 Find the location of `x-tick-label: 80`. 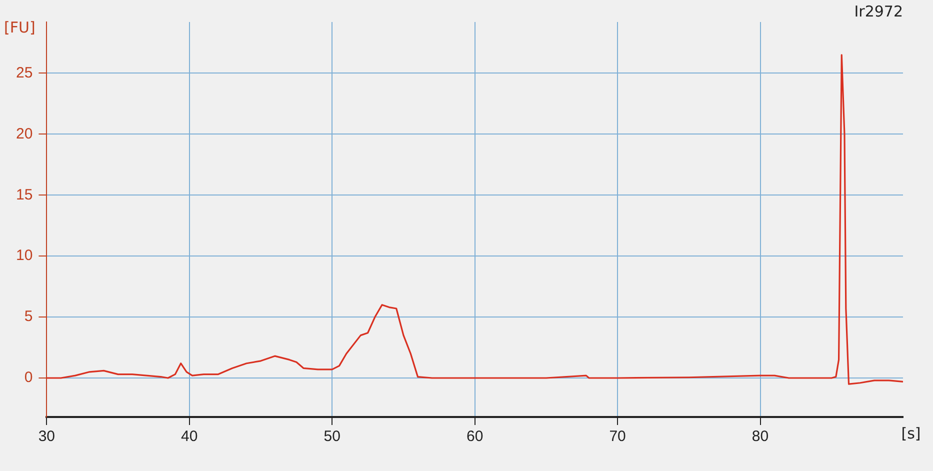

x-tick-label: 80 is located at coordinates (760, 437).